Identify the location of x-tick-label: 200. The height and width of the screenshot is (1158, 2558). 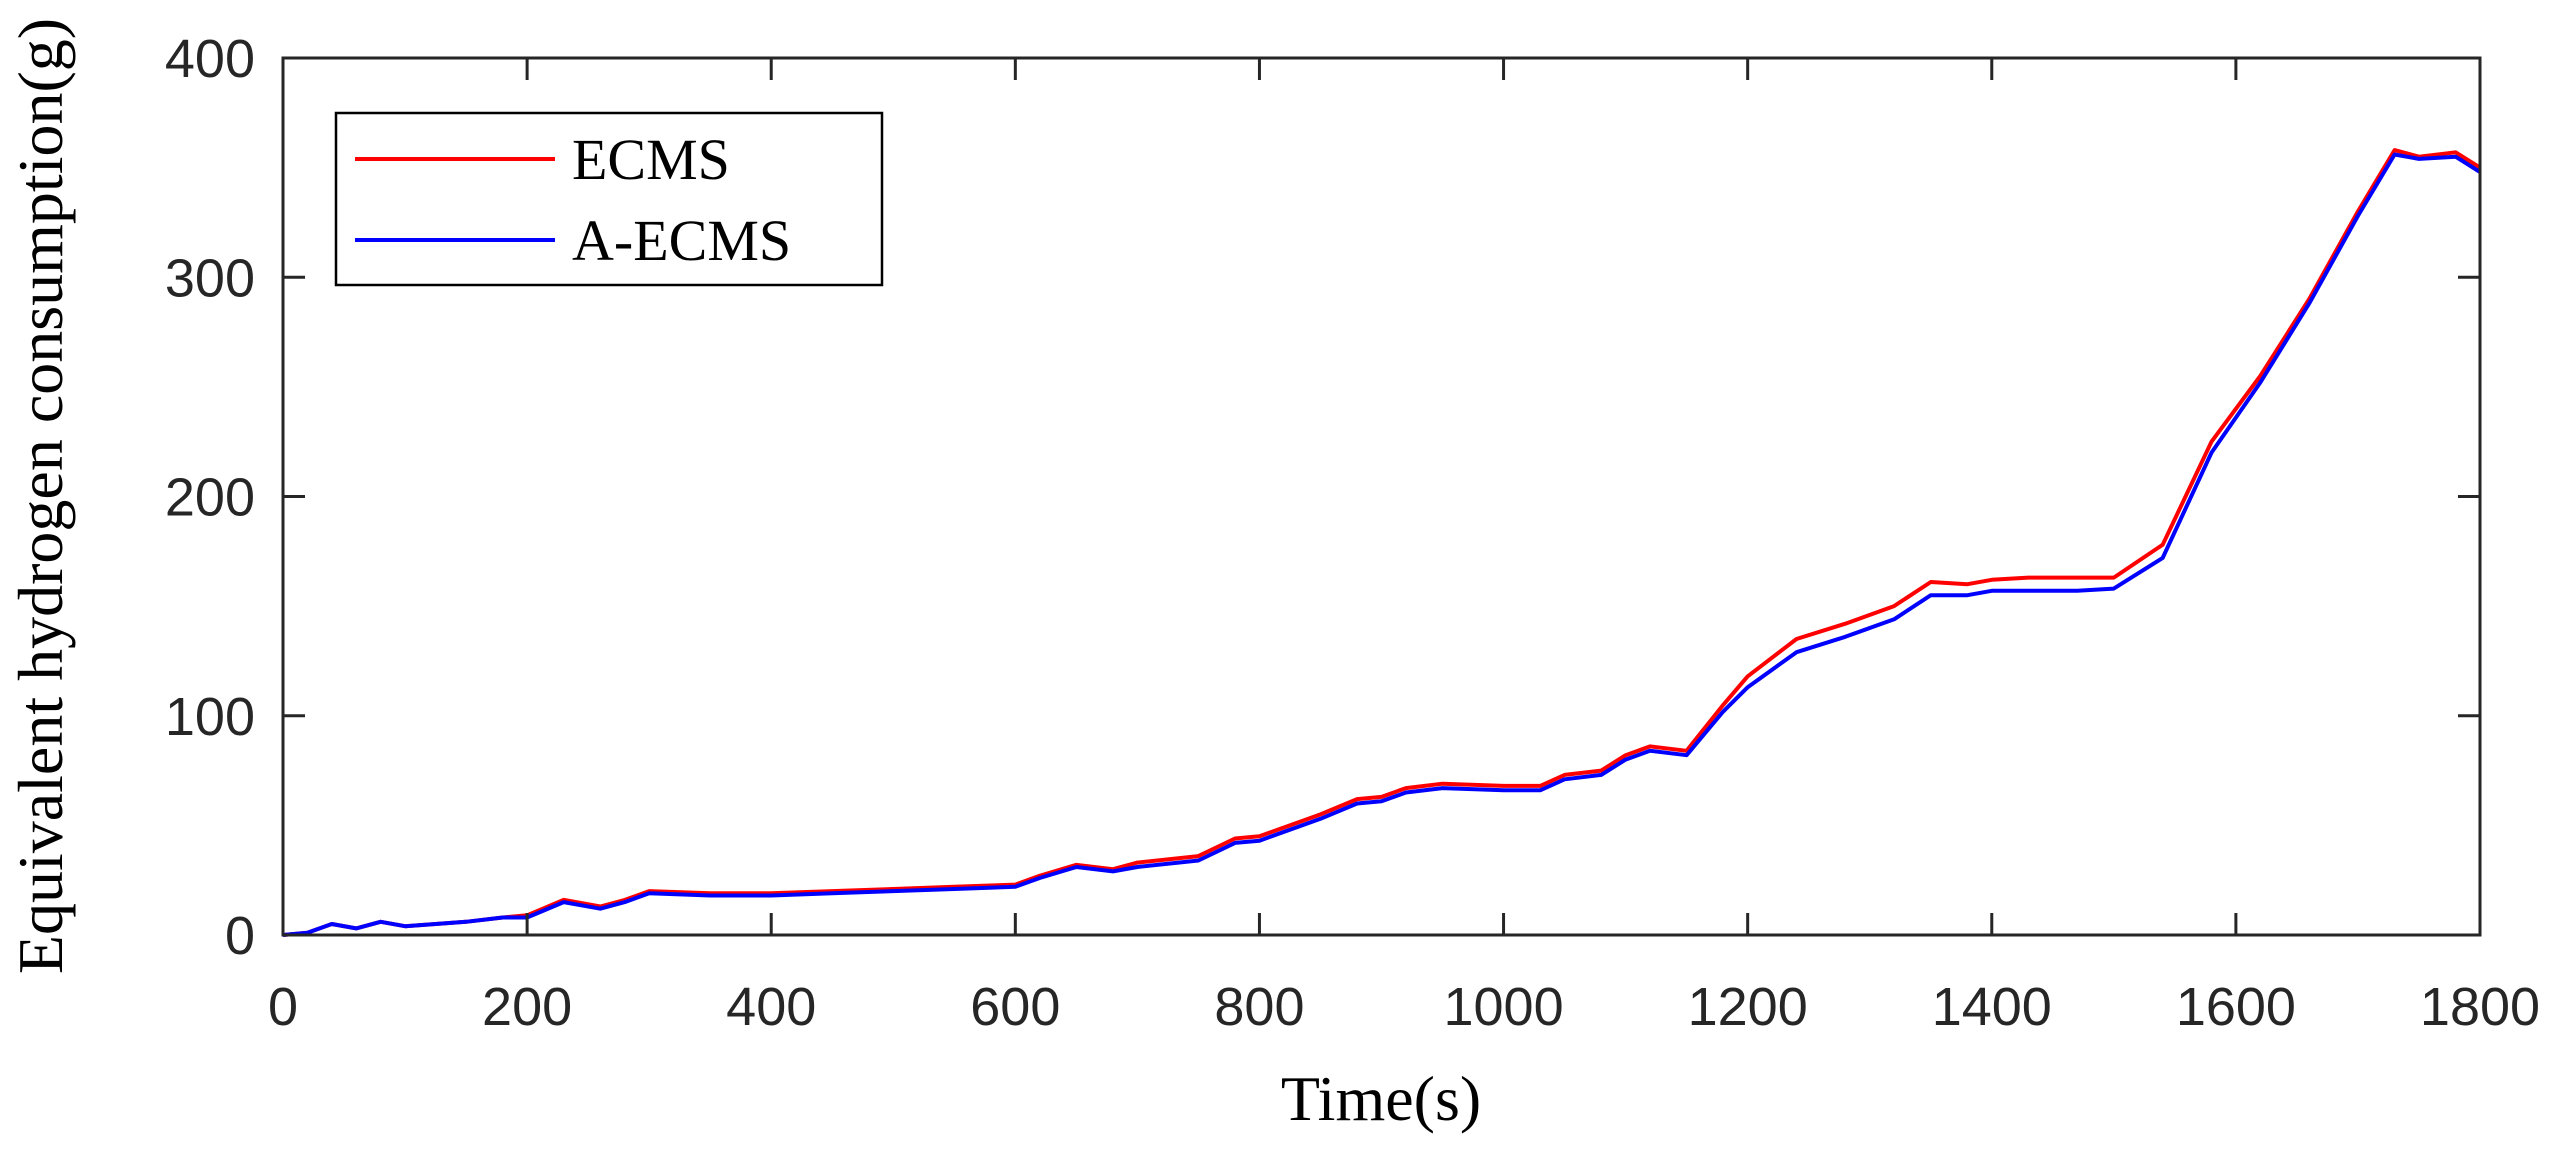
(527, 1007).